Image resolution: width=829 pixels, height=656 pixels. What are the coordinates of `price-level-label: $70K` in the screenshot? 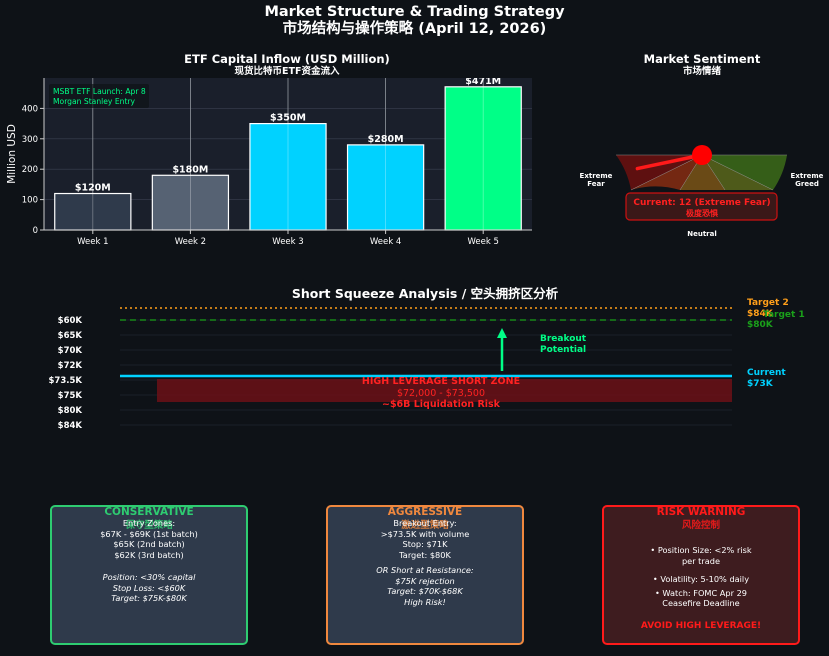 It's located at (70, 351).